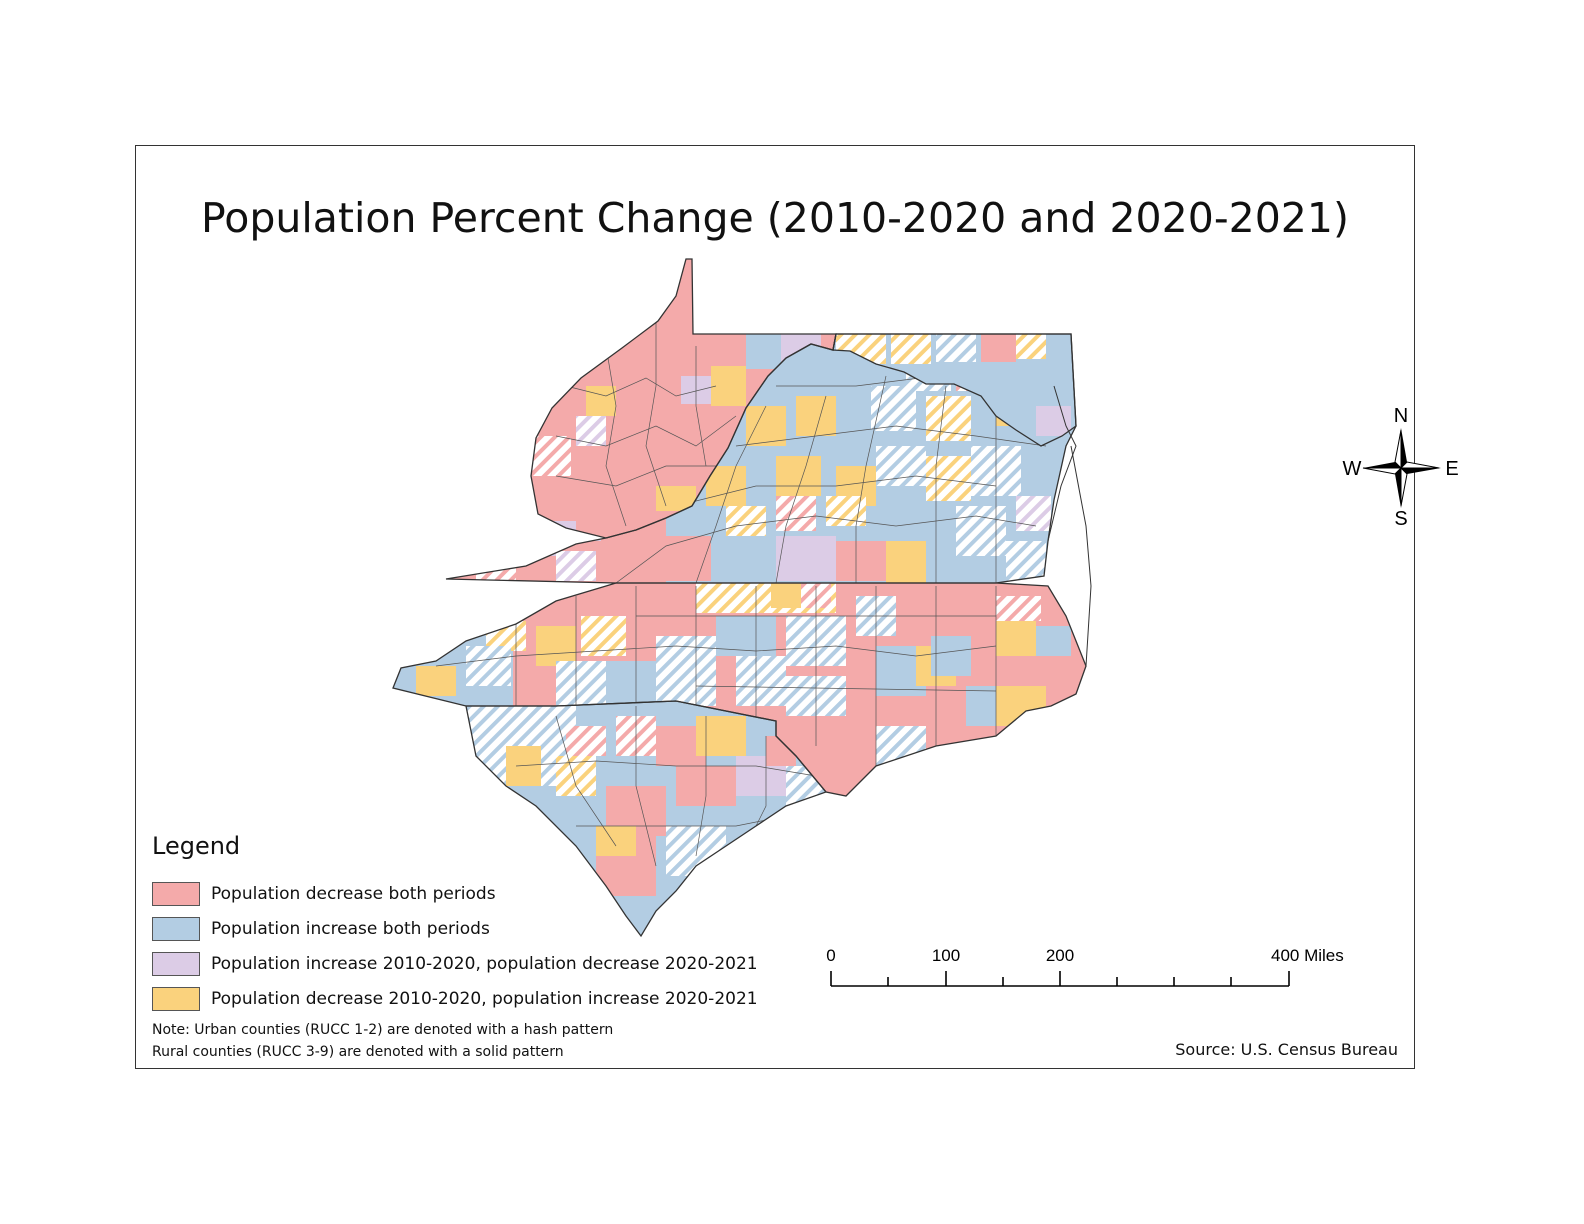  Describe the element at coordinates (196, 846) in the screenshot. I see `legend-title: Legend` at that location.